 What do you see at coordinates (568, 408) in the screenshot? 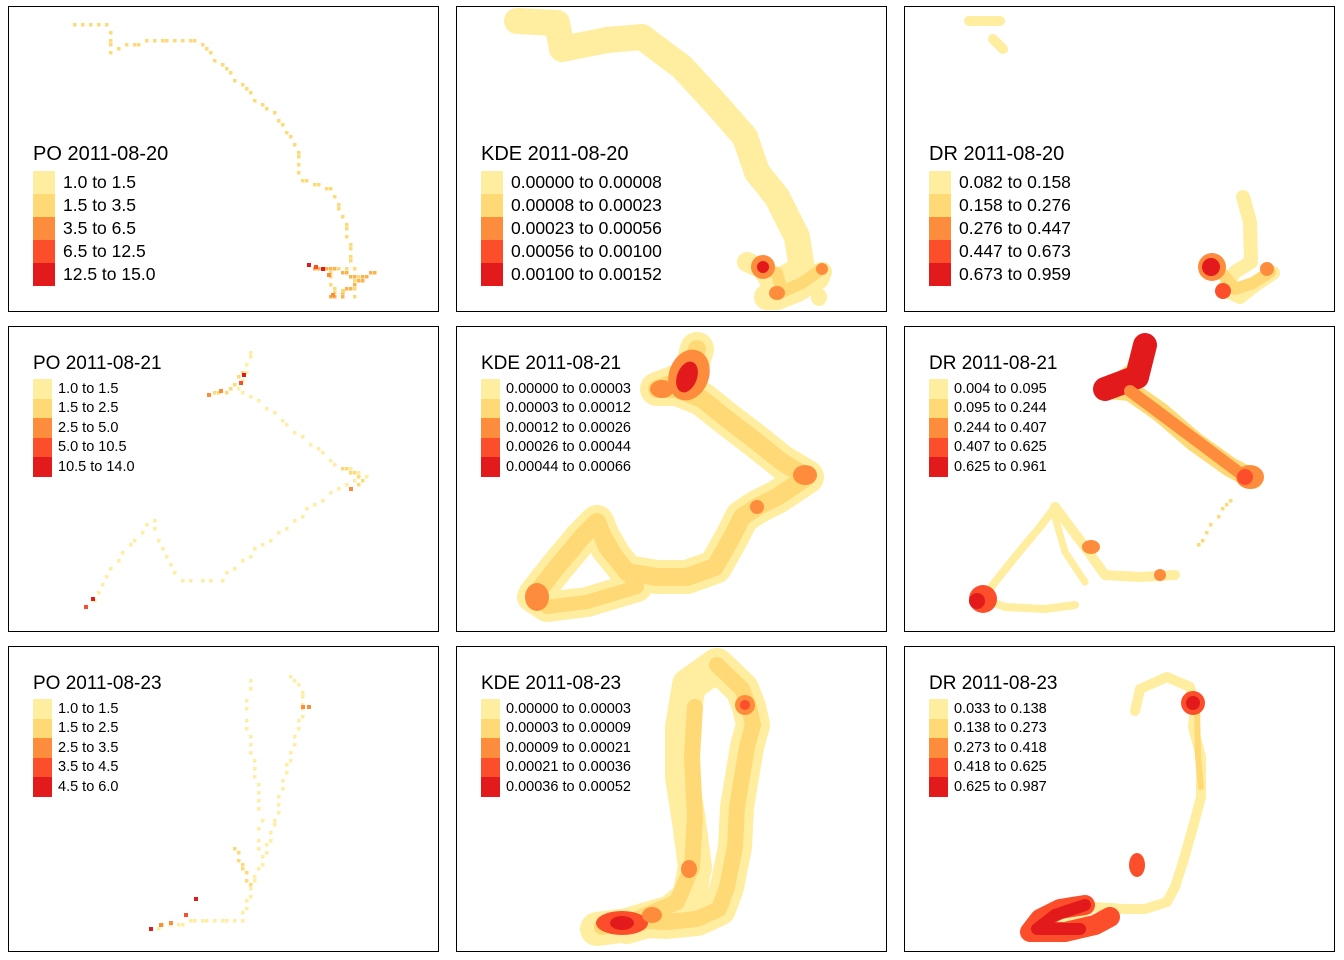
I see `legend-label: 0.00003 to 0.00012` at bounding box center [568, 408].